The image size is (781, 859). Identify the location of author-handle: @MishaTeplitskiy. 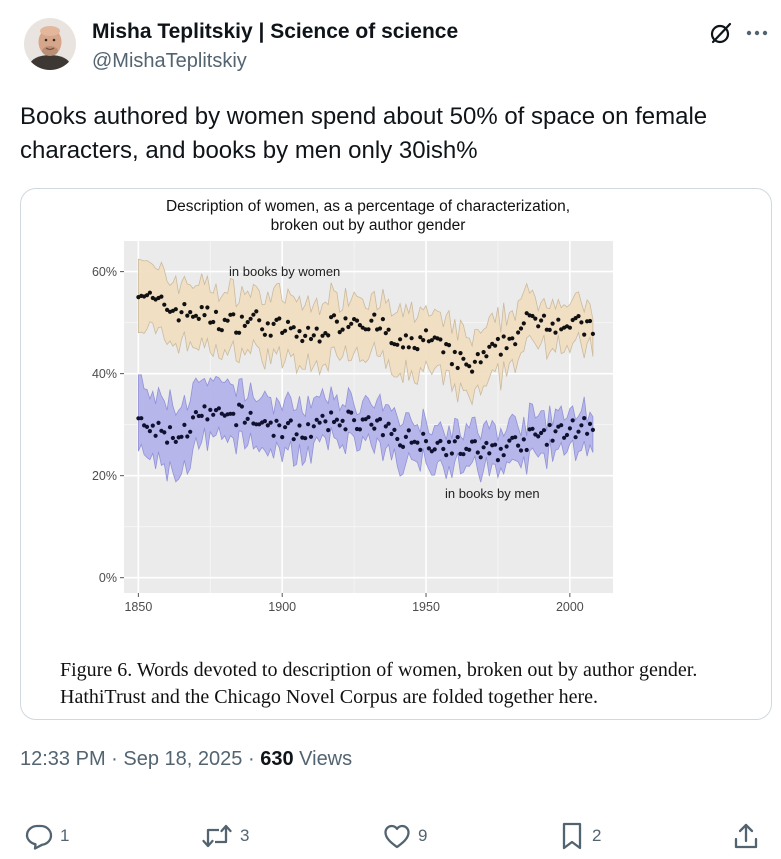
(169, 61).